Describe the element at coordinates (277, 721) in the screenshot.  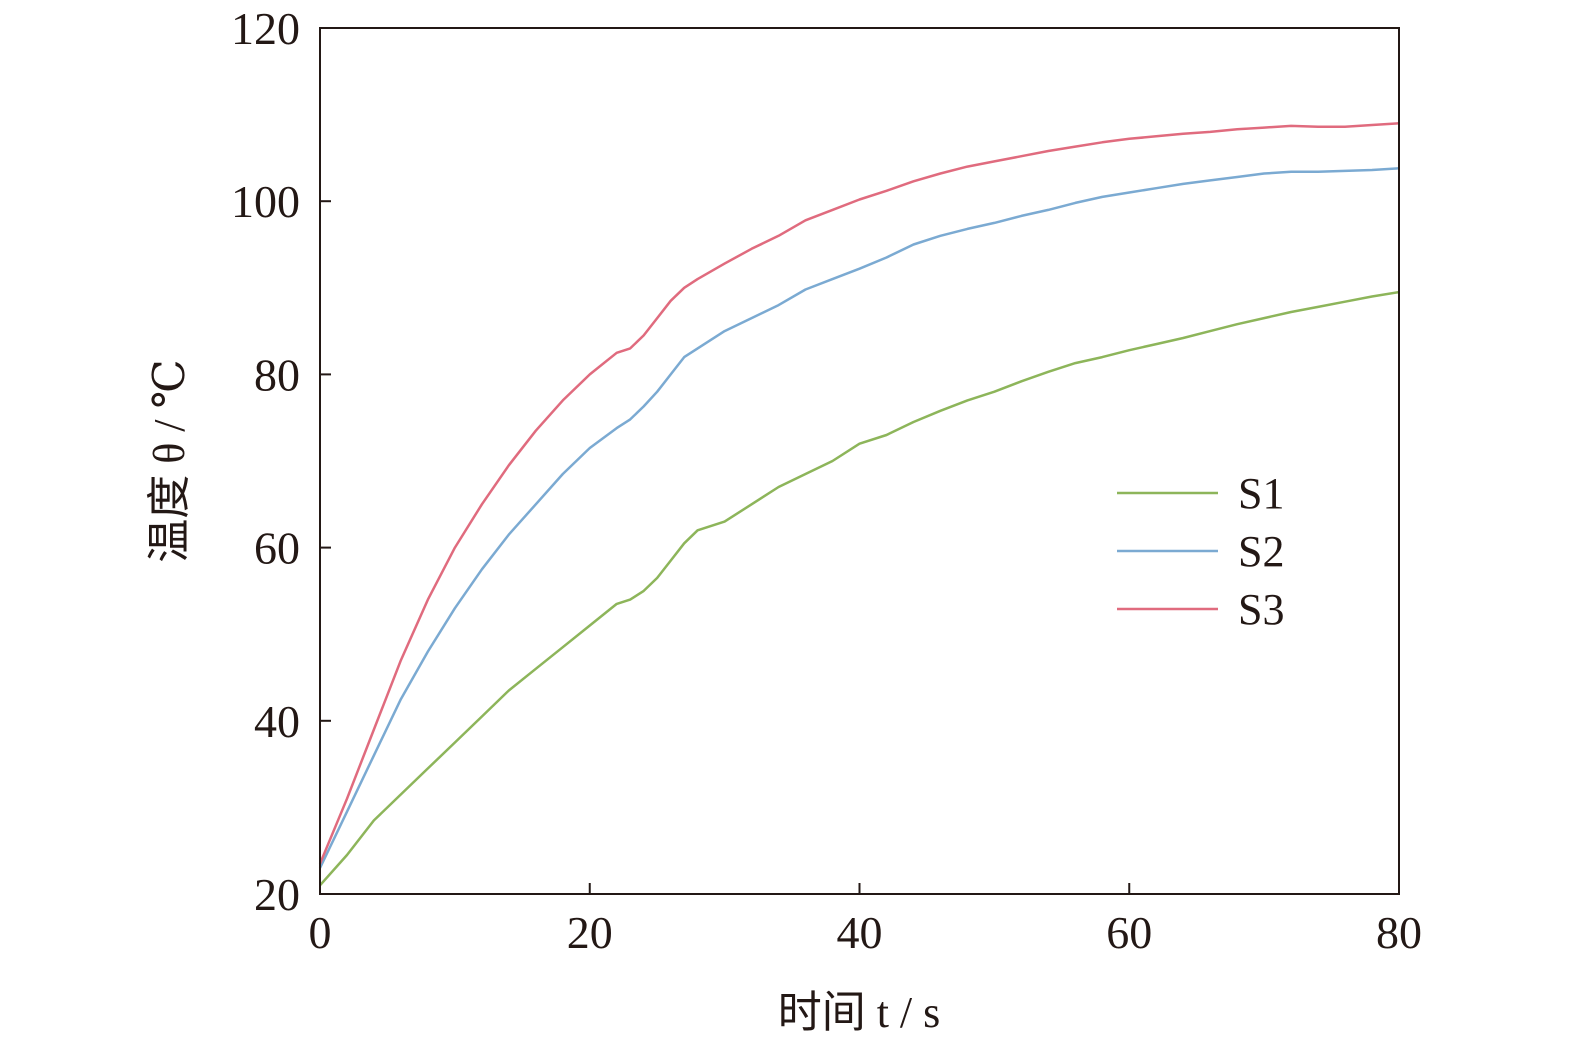
I see `y-tick-label: 40` at that location.